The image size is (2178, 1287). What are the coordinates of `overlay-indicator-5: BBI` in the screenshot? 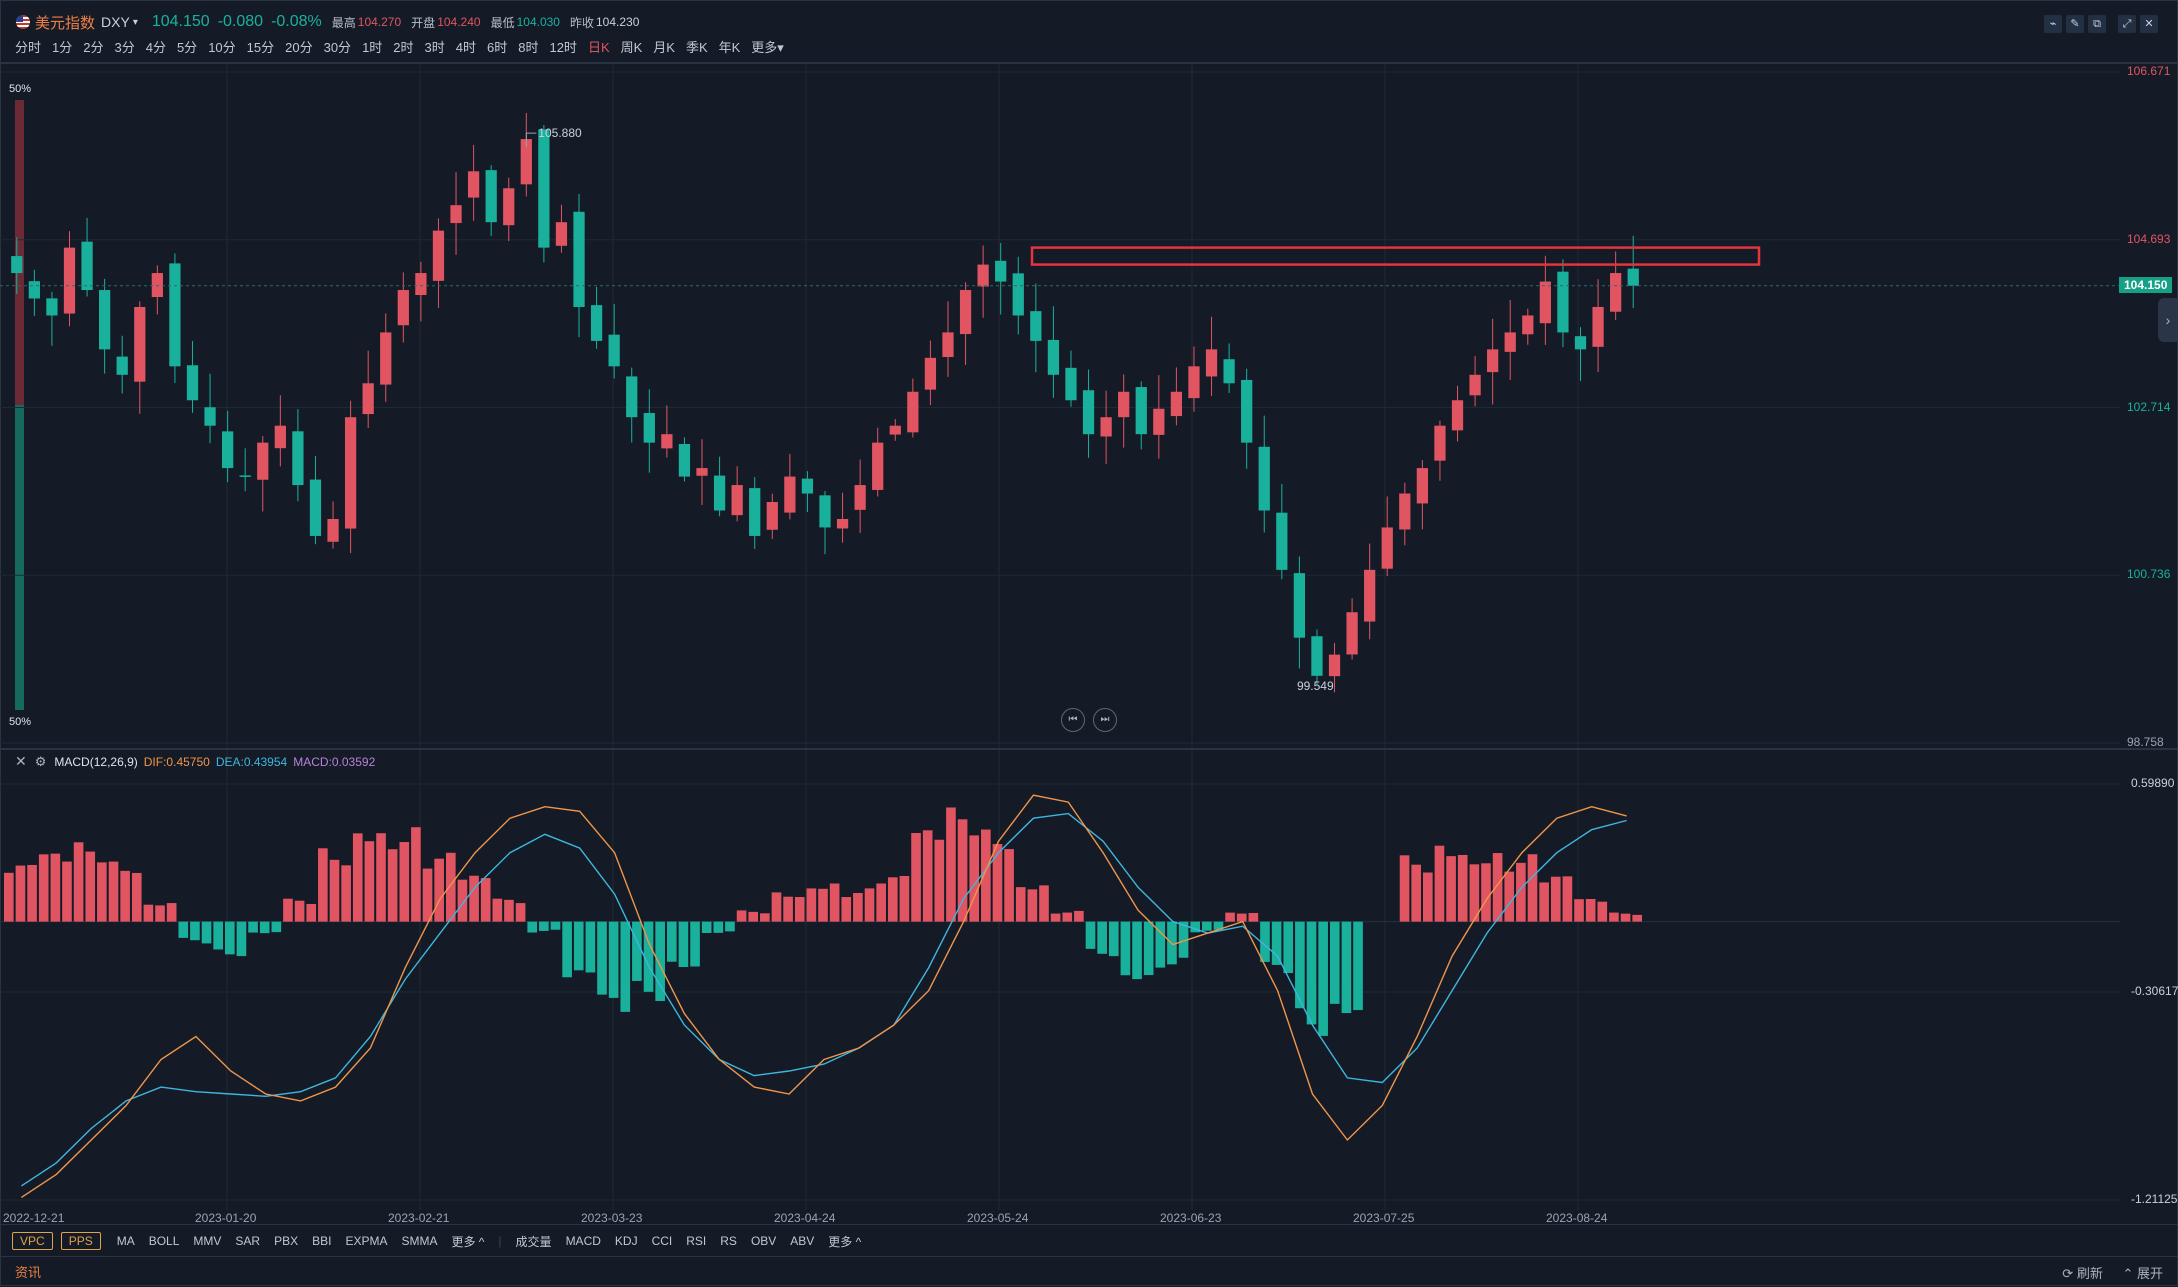 It's located at (322, 1241).